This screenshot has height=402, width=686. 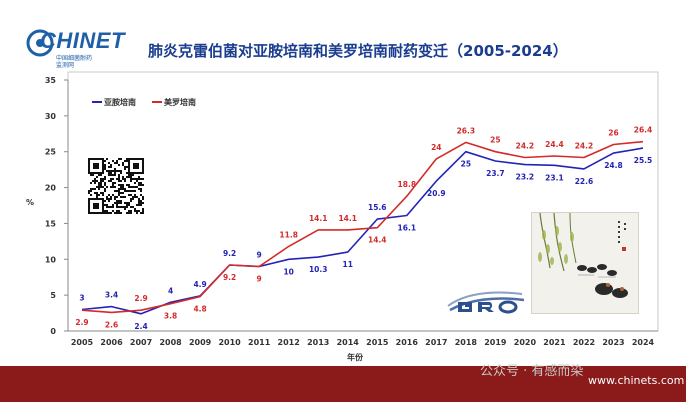 What do you see at coordinates (288, 271) in the screenshot?
I see `data-label: 10` at bounding box center [288, 271].